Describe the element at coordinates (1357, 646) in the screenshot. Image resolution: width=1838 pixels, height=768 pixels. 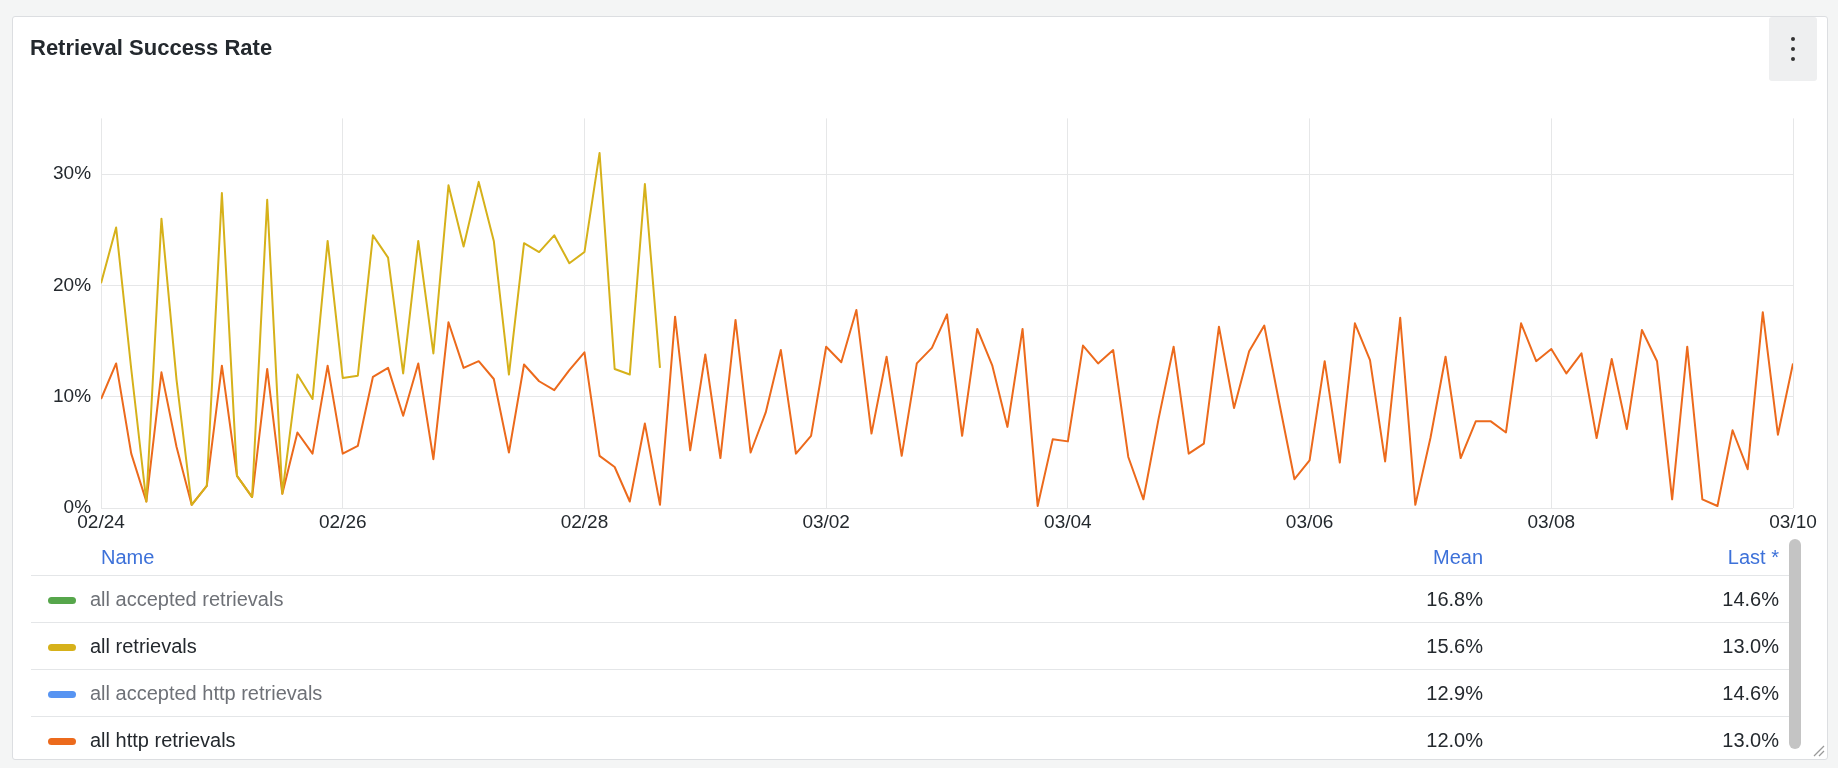
I see `text: 15.6%` at that location.